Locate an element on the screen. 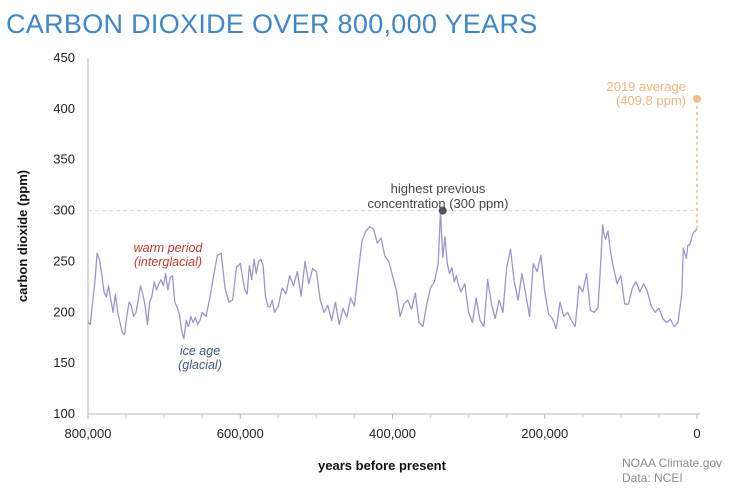 The image size is (746, 501). x-tick-group: 800,000 600,000 400,000 200,000 0 is located at coordinates (383, 427).